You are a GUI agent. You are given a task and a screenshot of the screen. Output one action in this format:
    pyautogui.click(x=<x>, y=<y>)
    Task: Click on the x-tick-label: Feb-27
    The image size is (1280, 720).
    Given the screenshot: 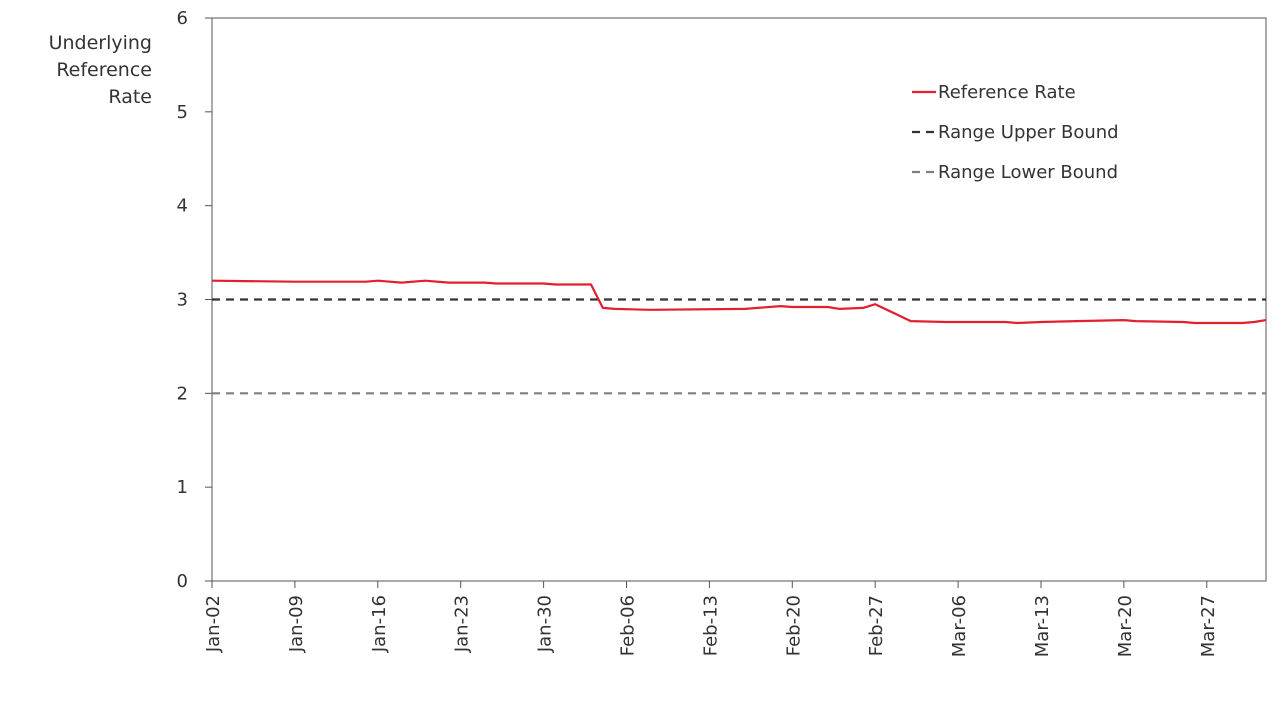 What is the action you would take?
    pyautogui.click(x=876, y=625)
    